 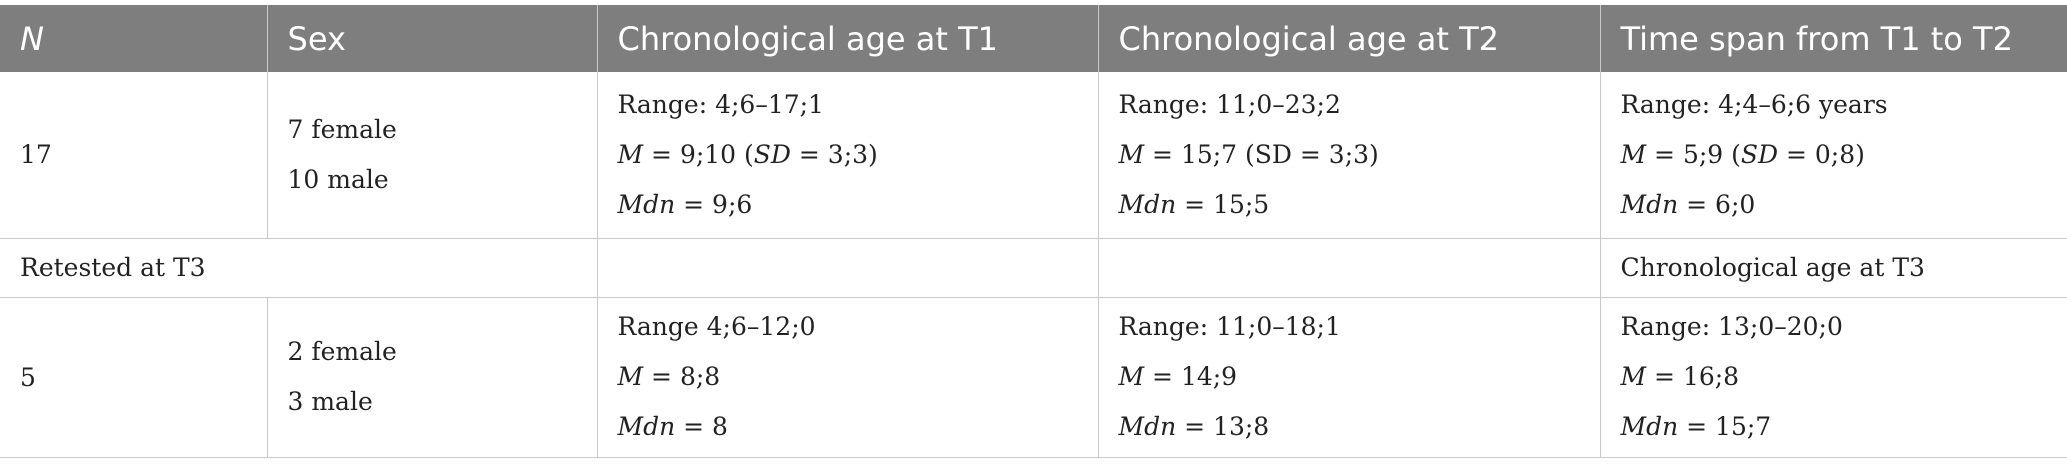 I want to click on range-line: Range 4;6–12;0, so click(x=858, y=327).